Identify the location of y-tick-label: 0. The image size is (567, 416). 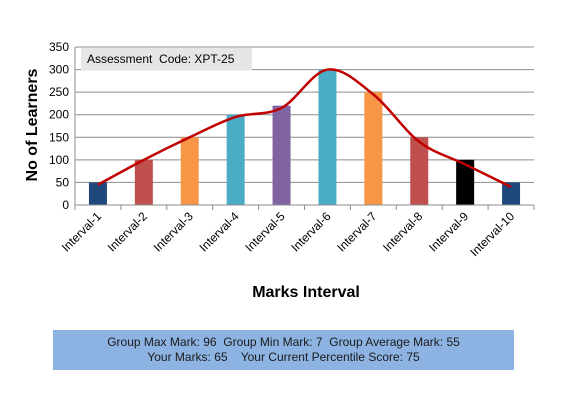
(65, 205).